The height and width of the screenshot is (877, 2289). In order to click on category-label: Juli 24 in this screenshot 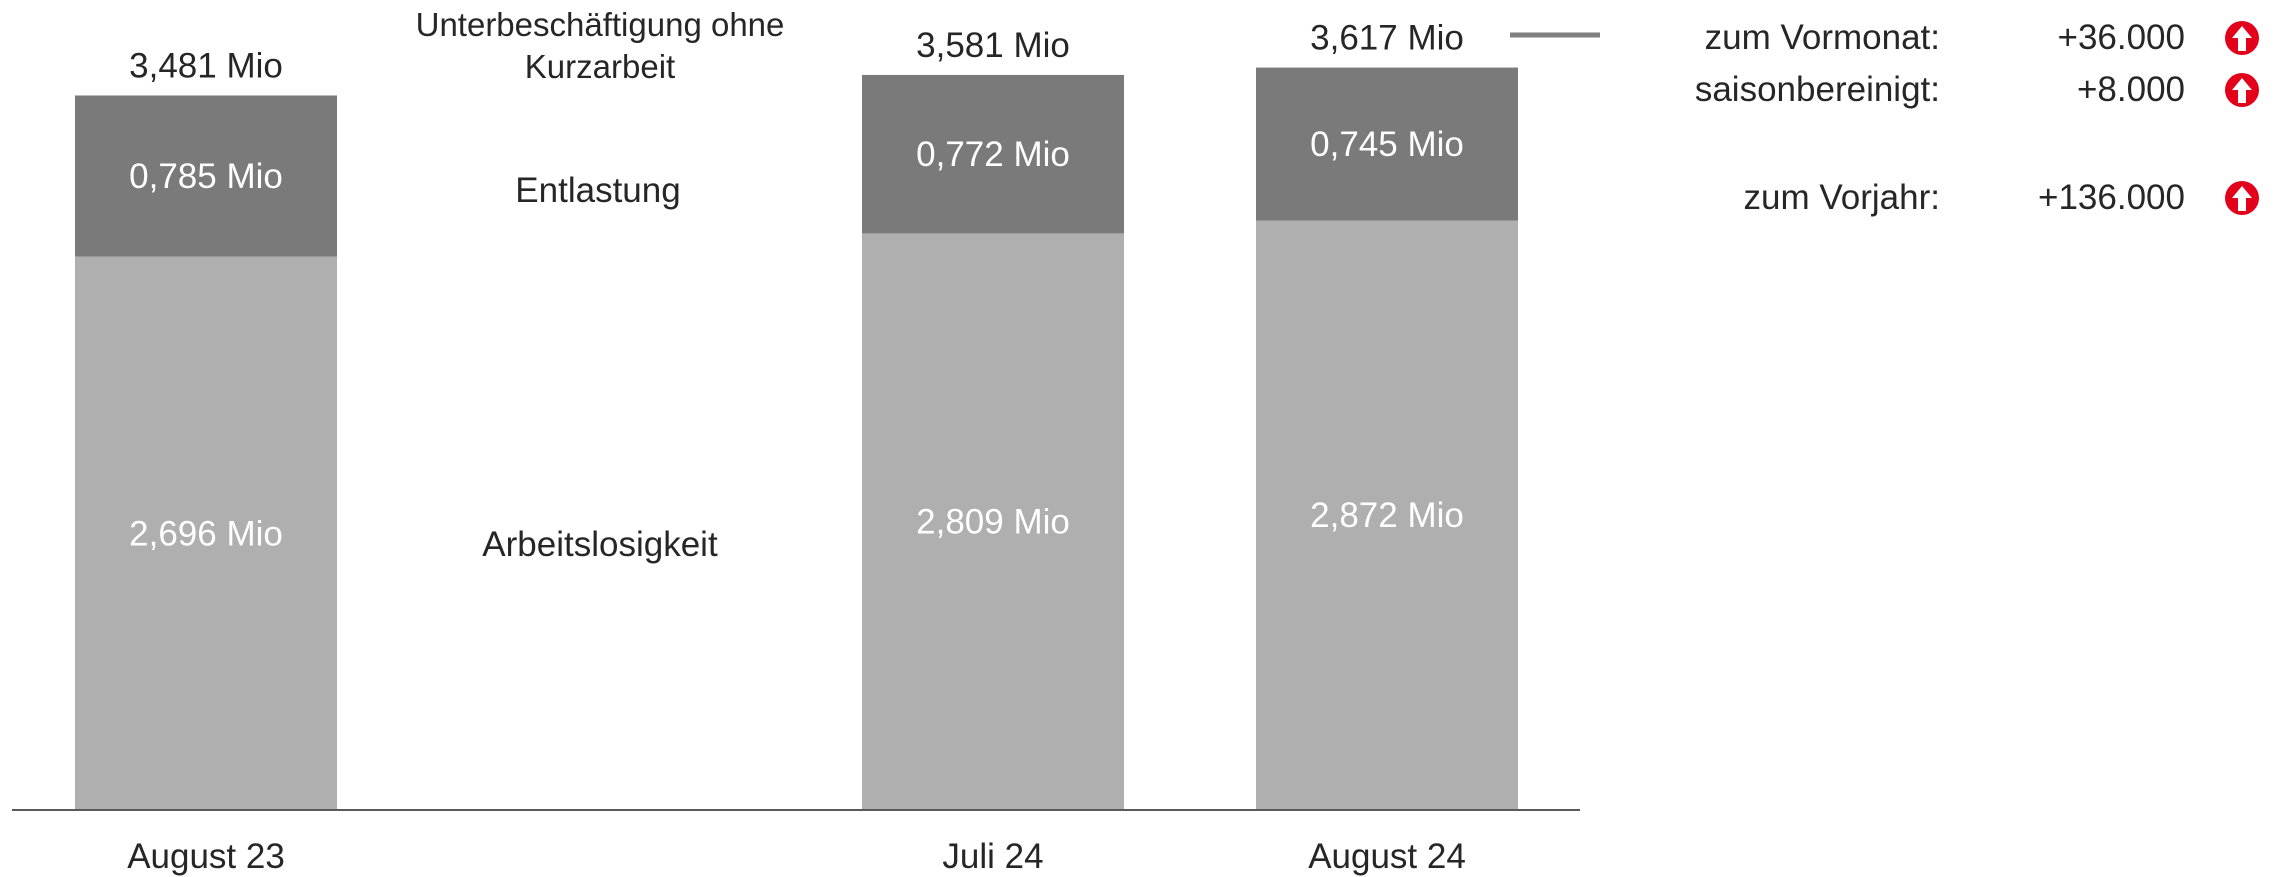, I will do `click(992, 856)`.